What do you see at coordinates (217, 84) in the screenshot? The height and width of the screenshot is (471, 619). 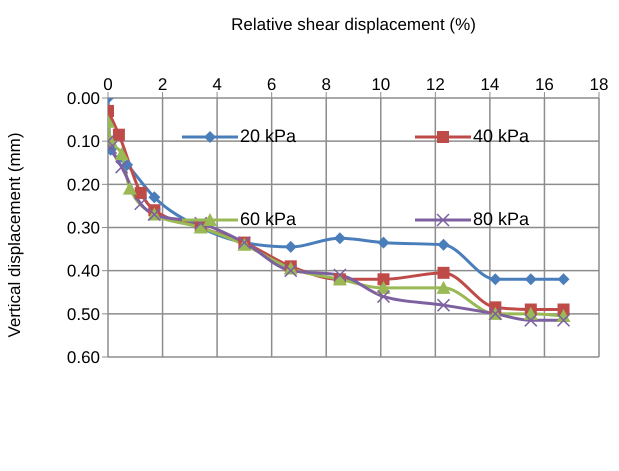 I see `x-tick-label: 4` at bounding box center [217, 84].